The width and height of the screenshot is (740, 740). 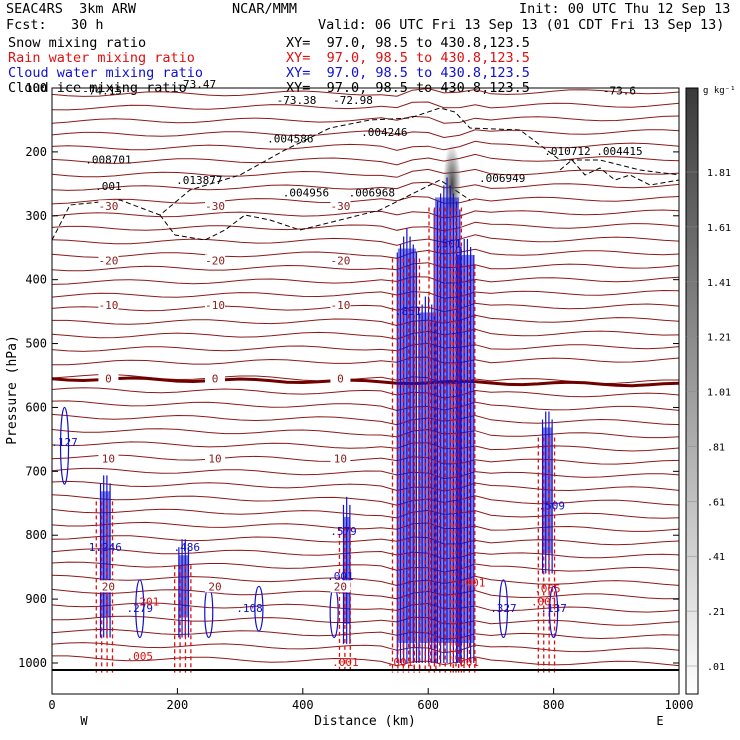 What do you see at coordinates (716, 557) in the screenshot?
I see `colorbar-label: .41` at bounding box center [716, 557].